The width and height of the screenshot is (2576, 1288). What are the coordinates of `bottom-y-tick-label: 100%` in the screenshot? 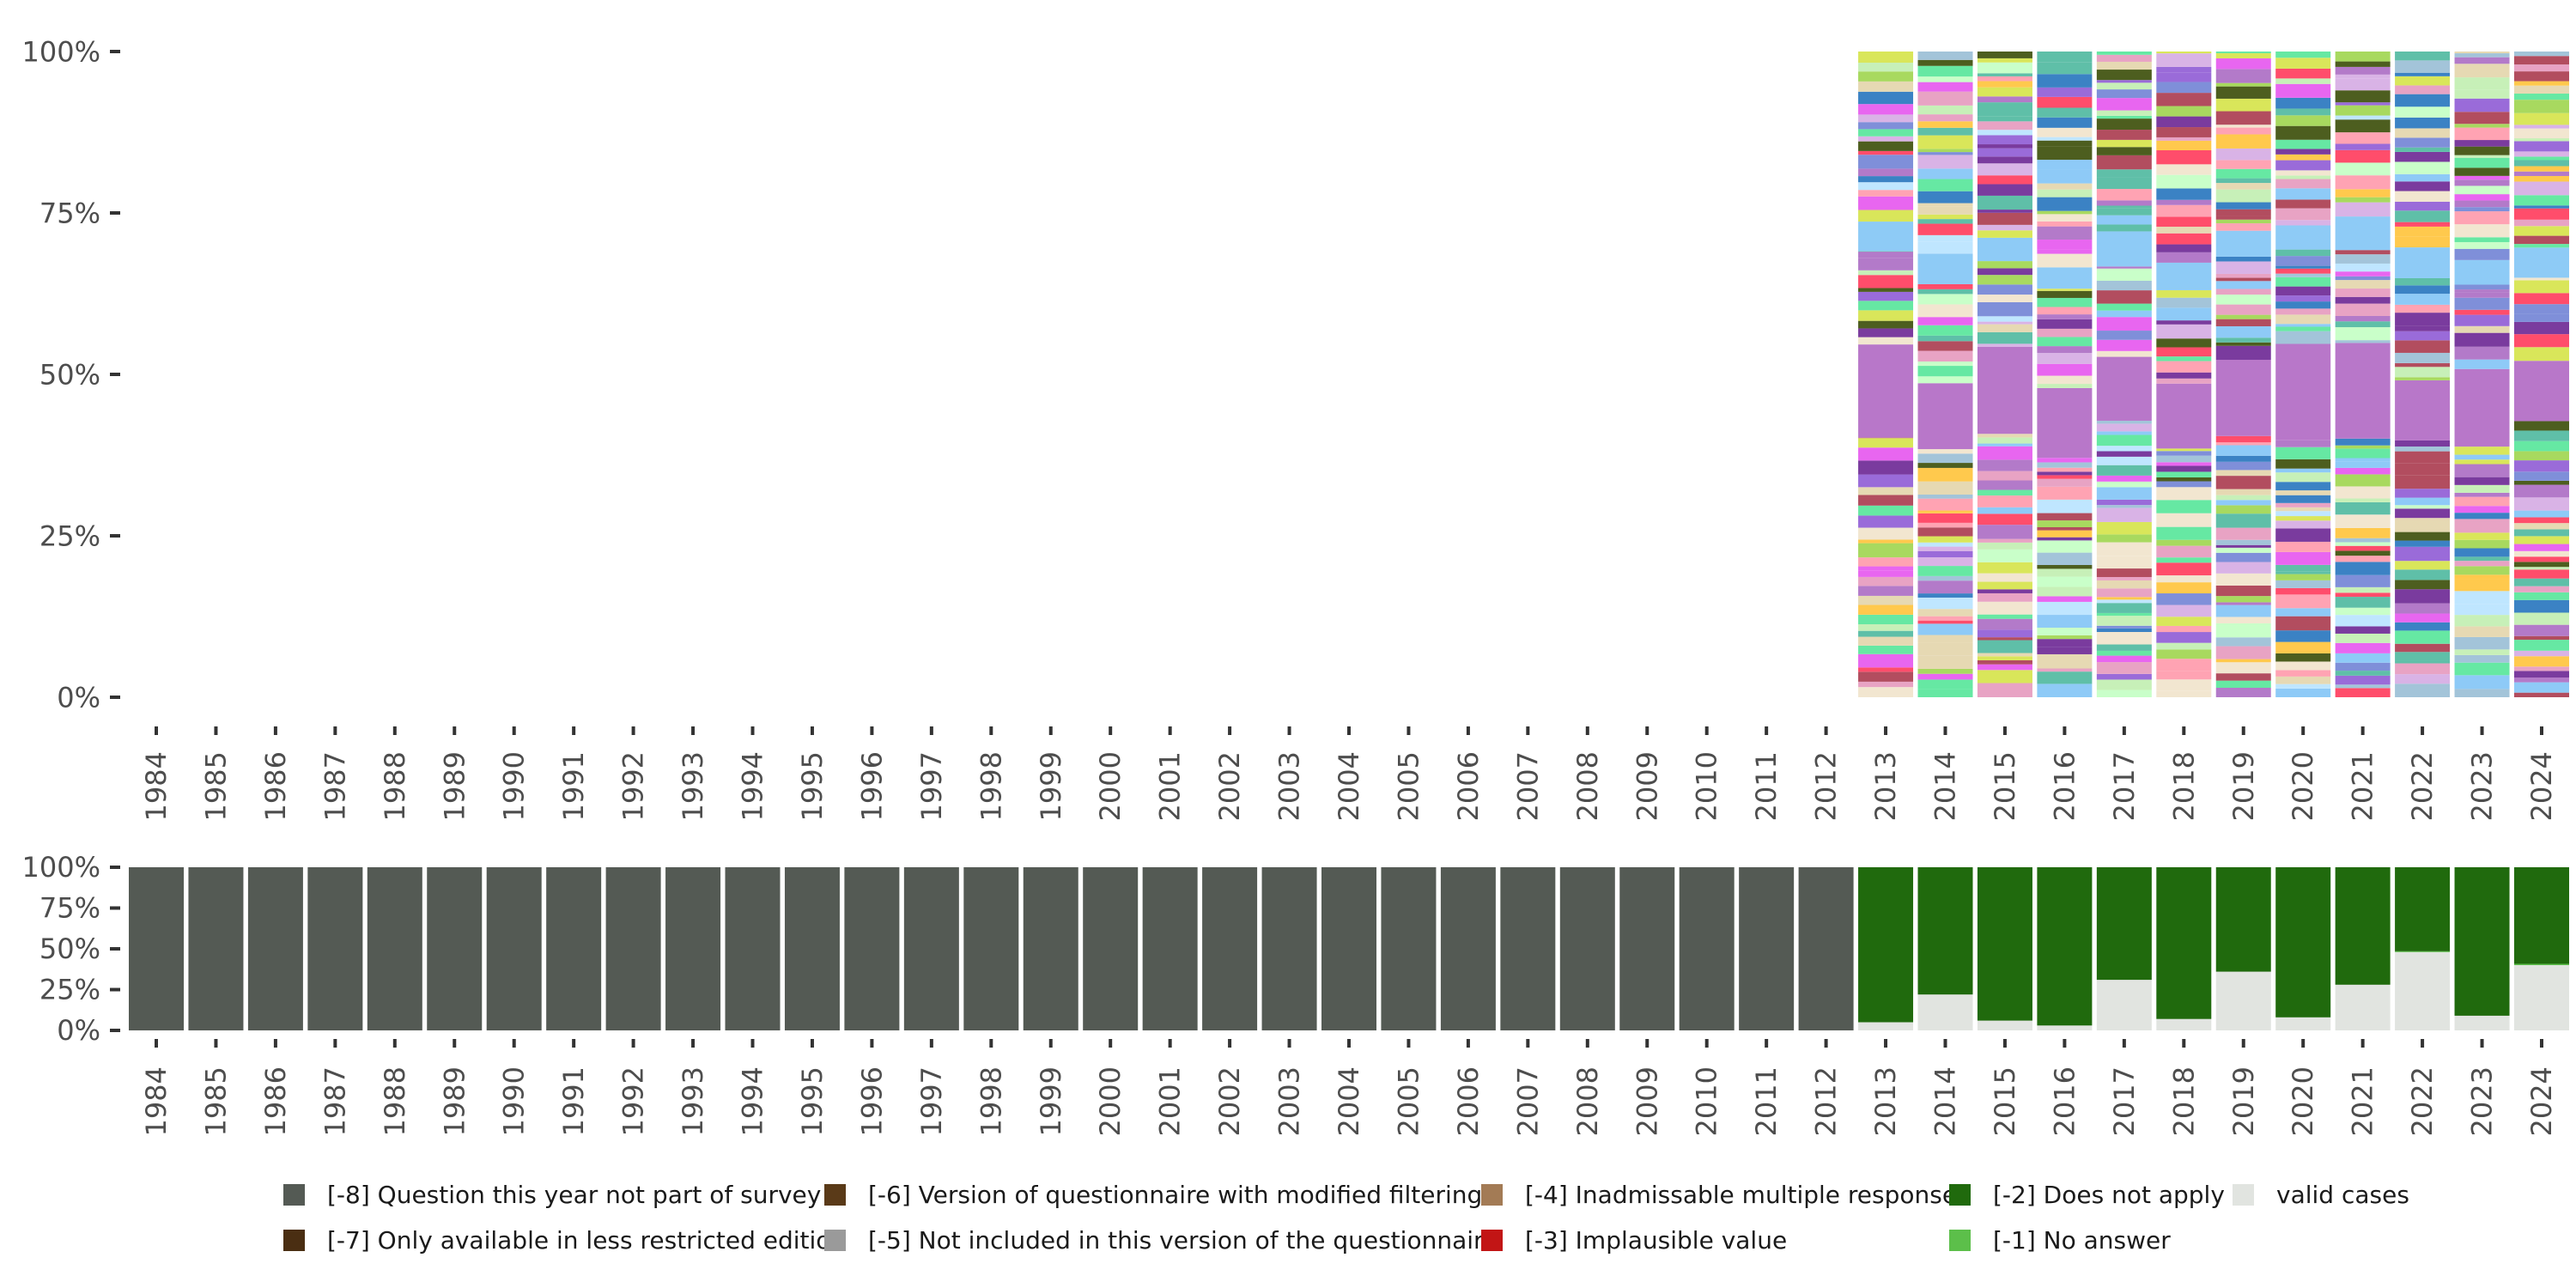 It's located at (61, 867).